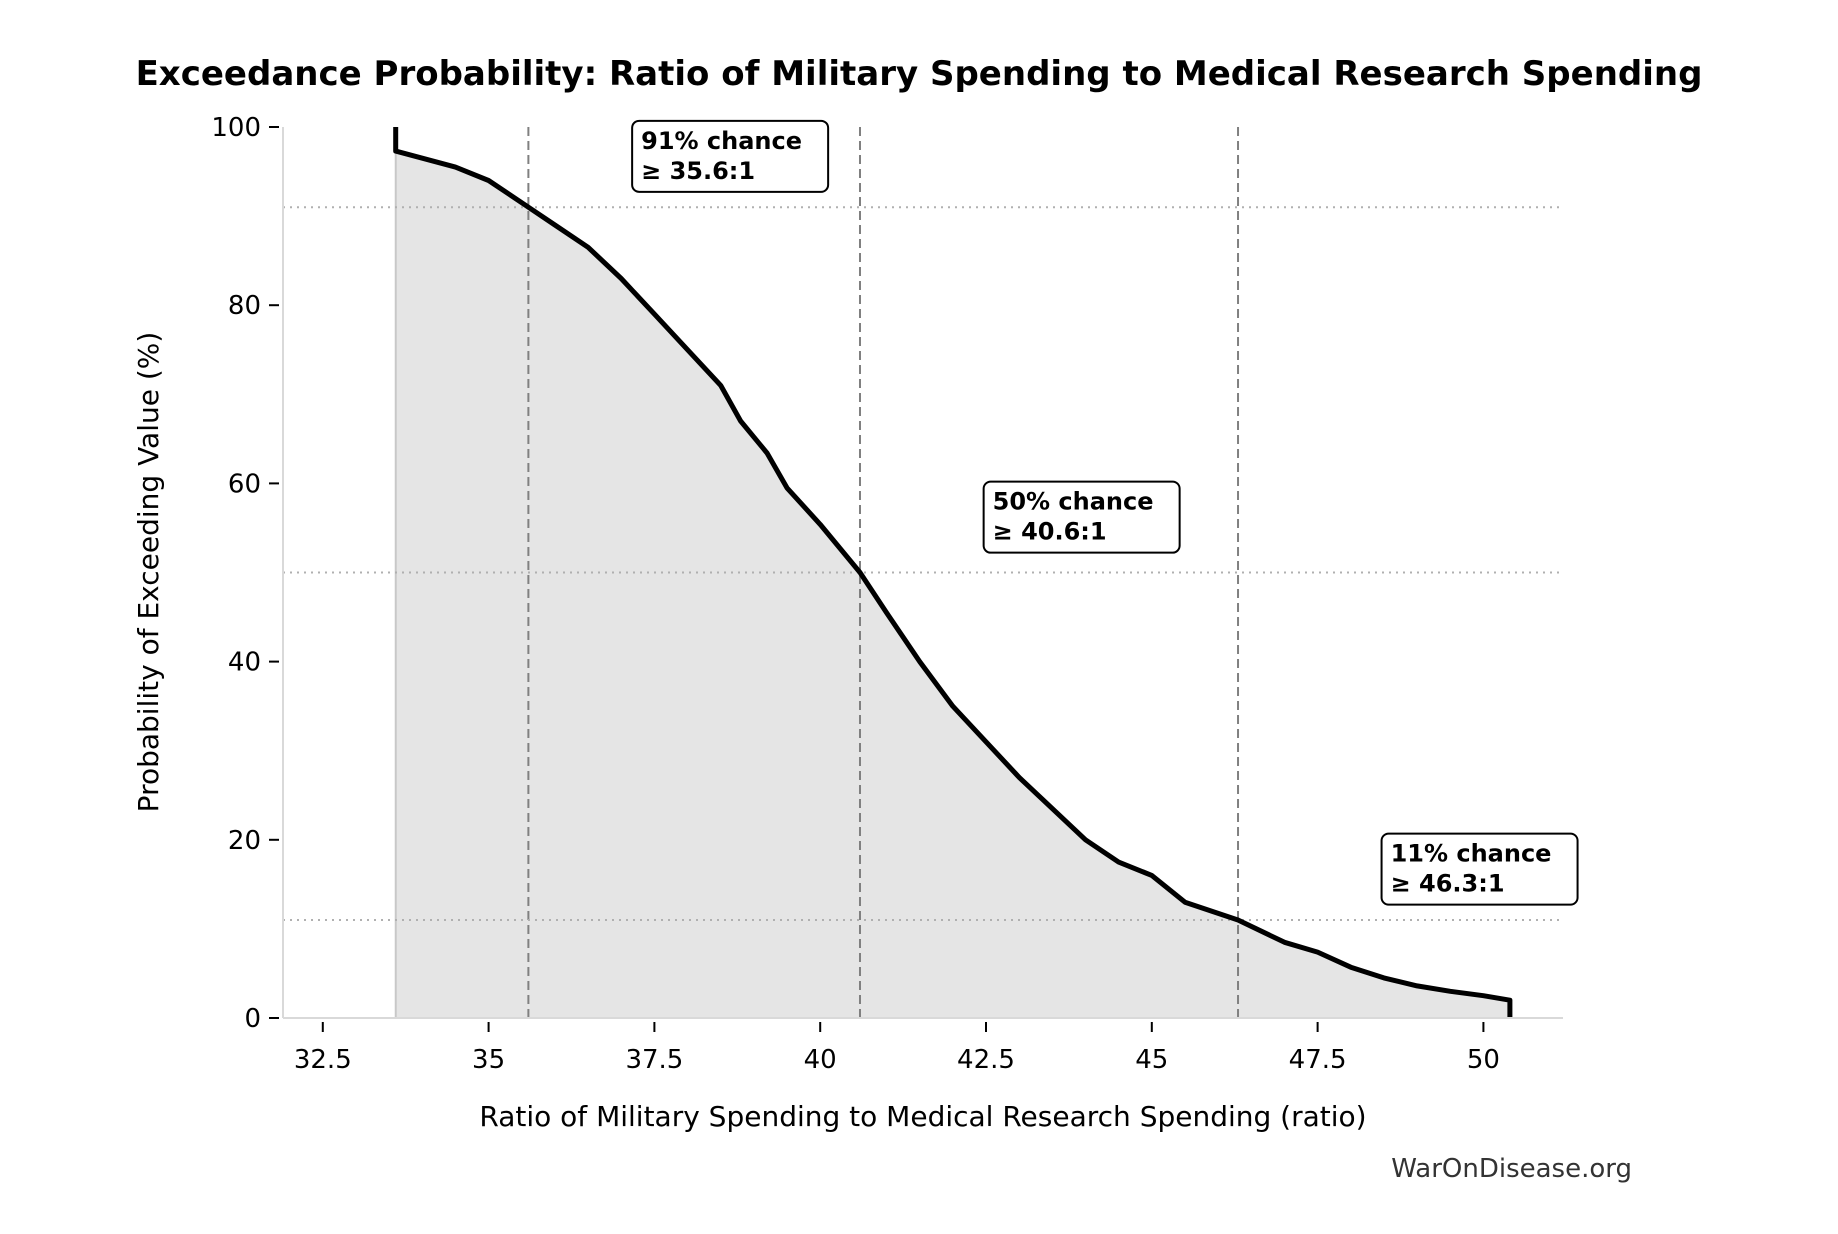 The image size is (1838, 1234). I want to click on annotation-box: 50% chance≥ 40.6:1, so click(1081, 517).